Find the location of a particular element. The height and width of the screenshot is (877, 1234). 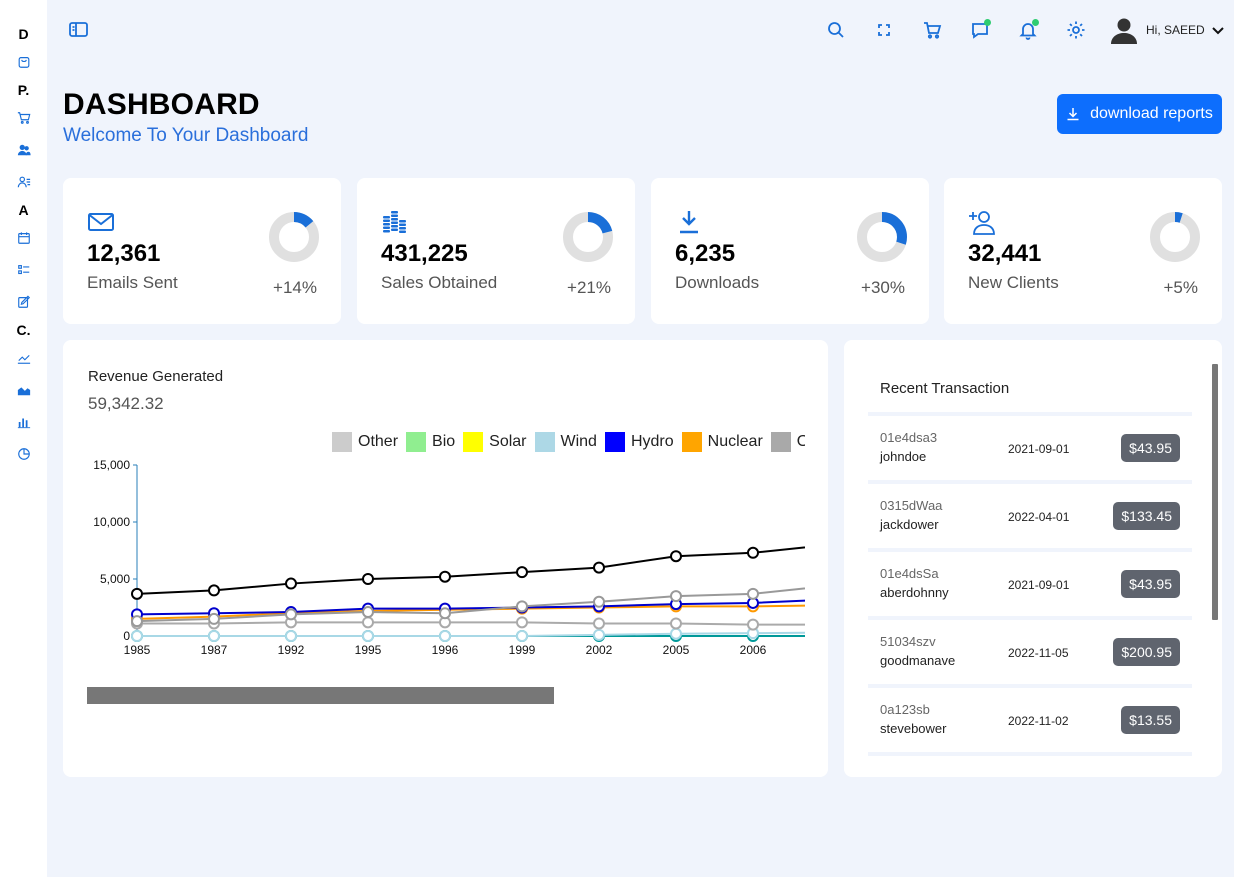

legend-label: Bio is located at coordinates (444, 441).